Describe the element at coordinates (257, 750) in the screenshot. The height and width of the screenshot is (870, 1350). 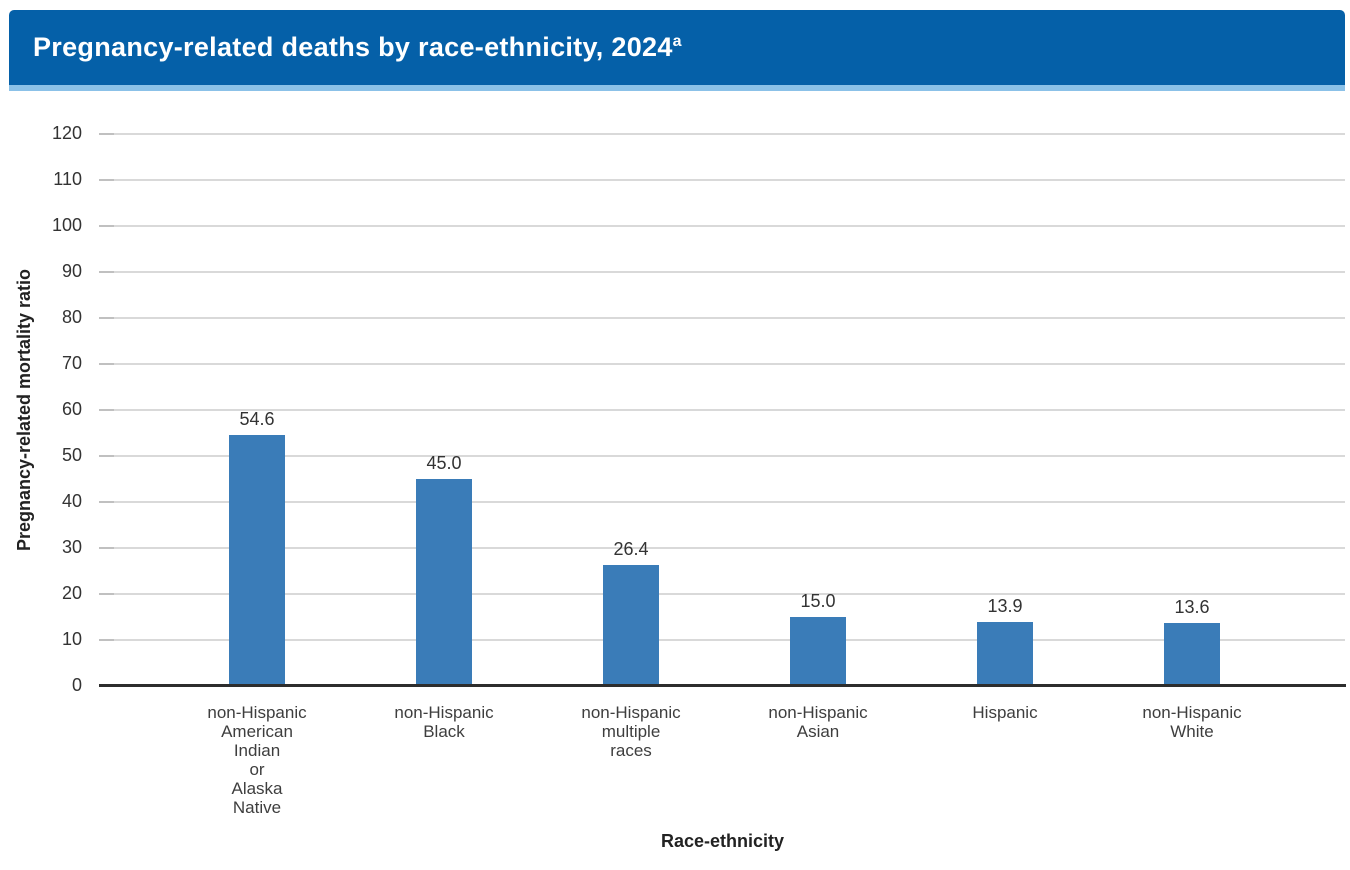
I see `category-label-line: Indian` at that location.